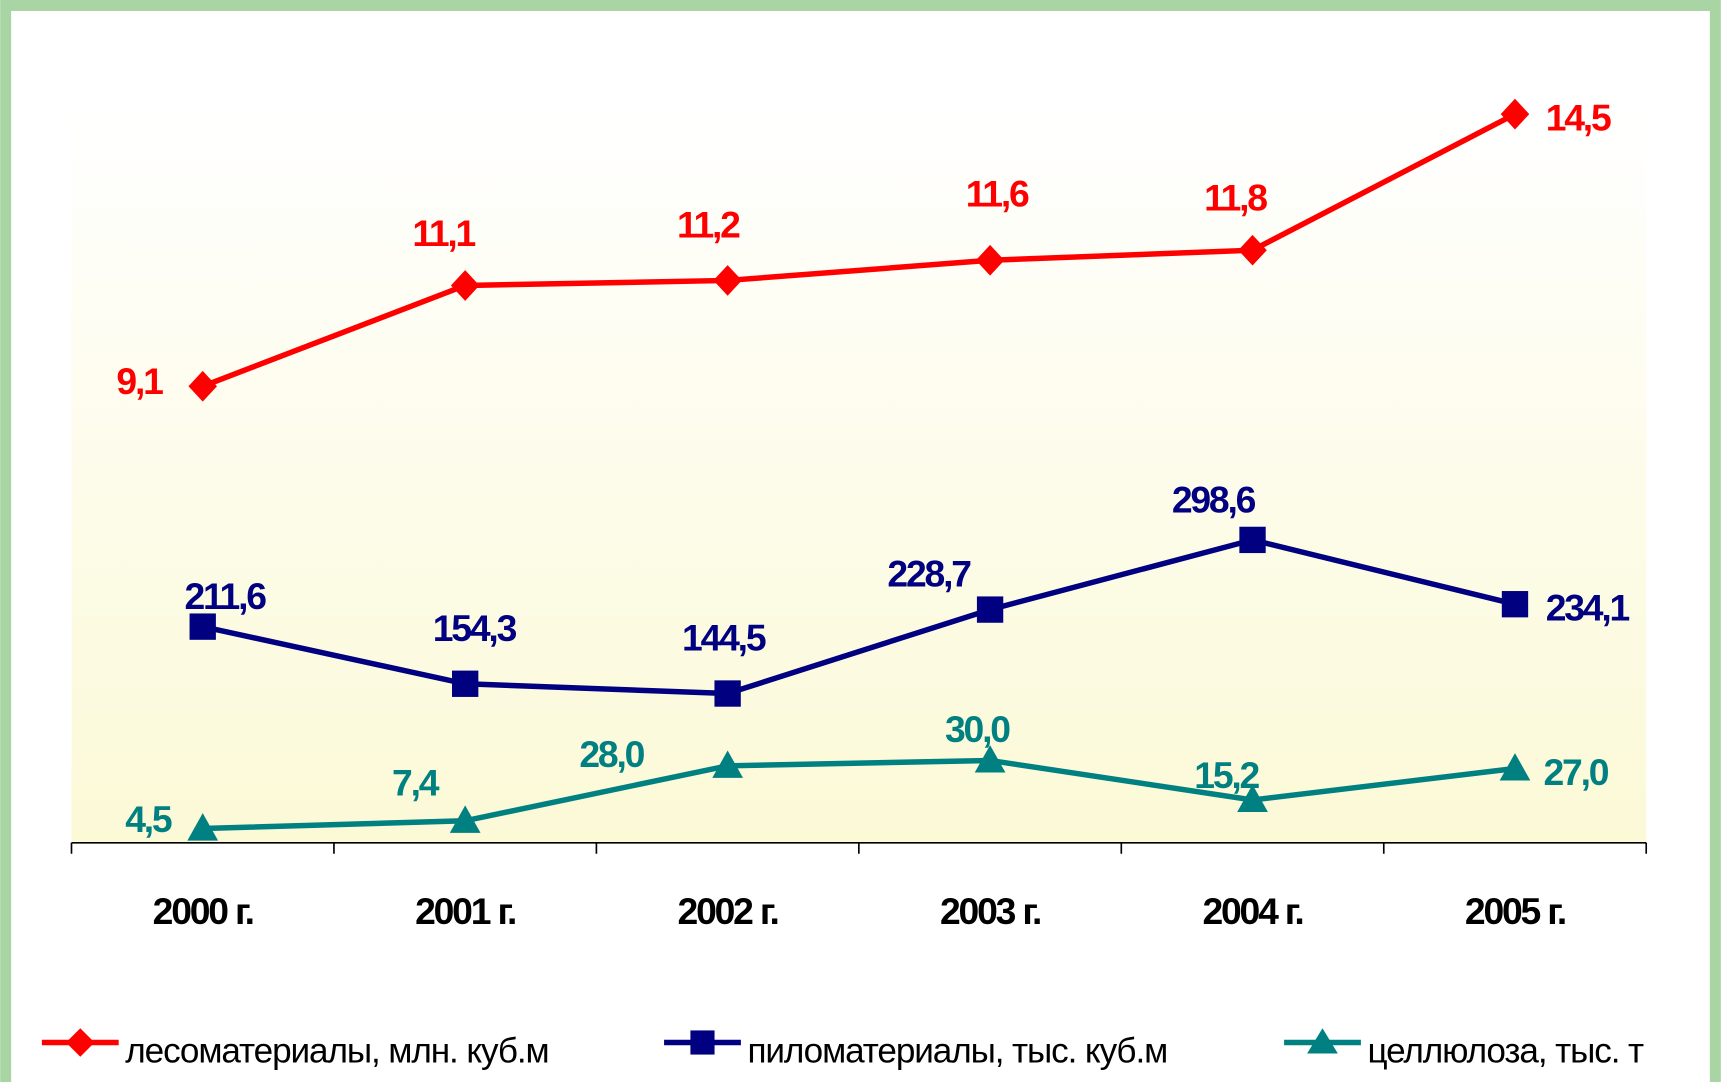  Describe the element at coordinates (929, 574) in the screenshot. I see `data-label: 228,7` at that location.